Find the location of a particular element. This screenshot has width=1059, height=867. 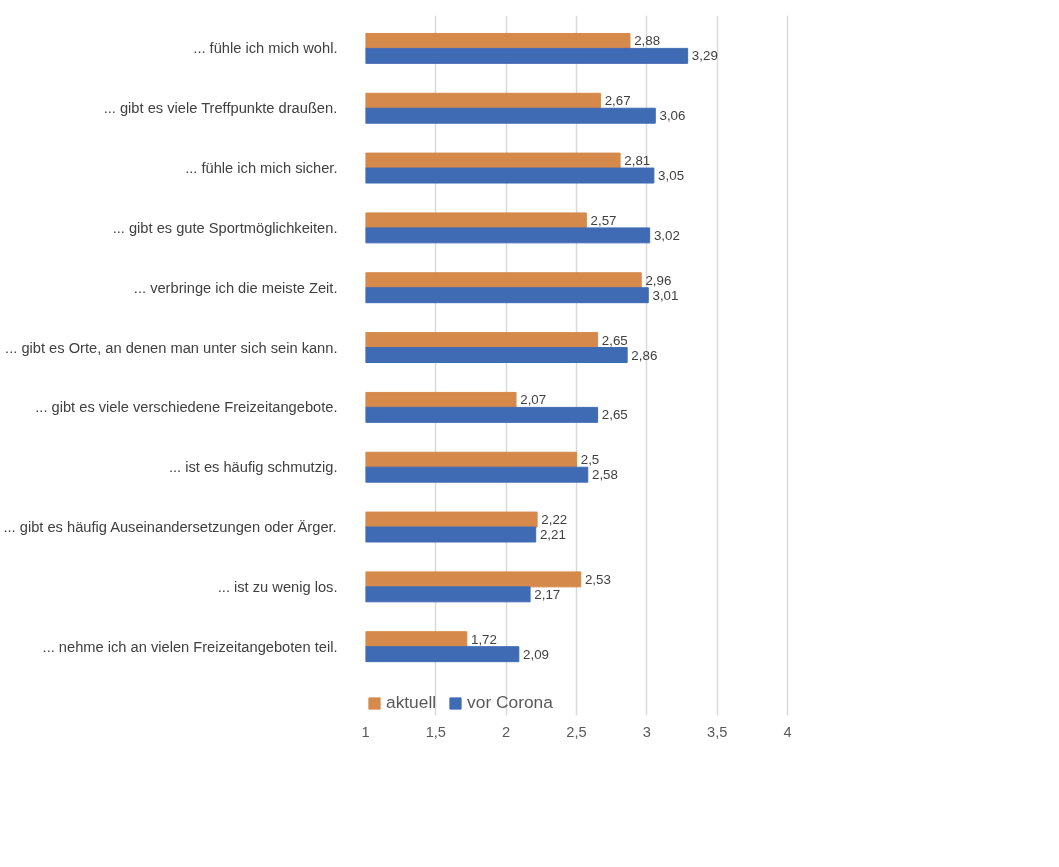

data-label: 2,53 is located at coordinates (597, 579).